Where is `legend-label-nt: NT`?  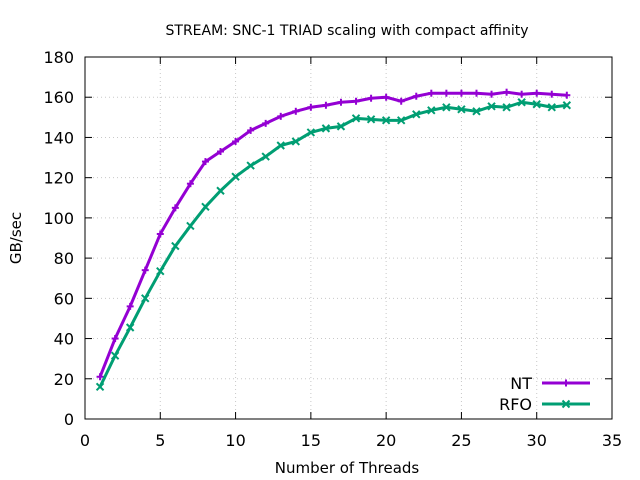 legend-label-nt: NT is located at coordinates (521, 383).